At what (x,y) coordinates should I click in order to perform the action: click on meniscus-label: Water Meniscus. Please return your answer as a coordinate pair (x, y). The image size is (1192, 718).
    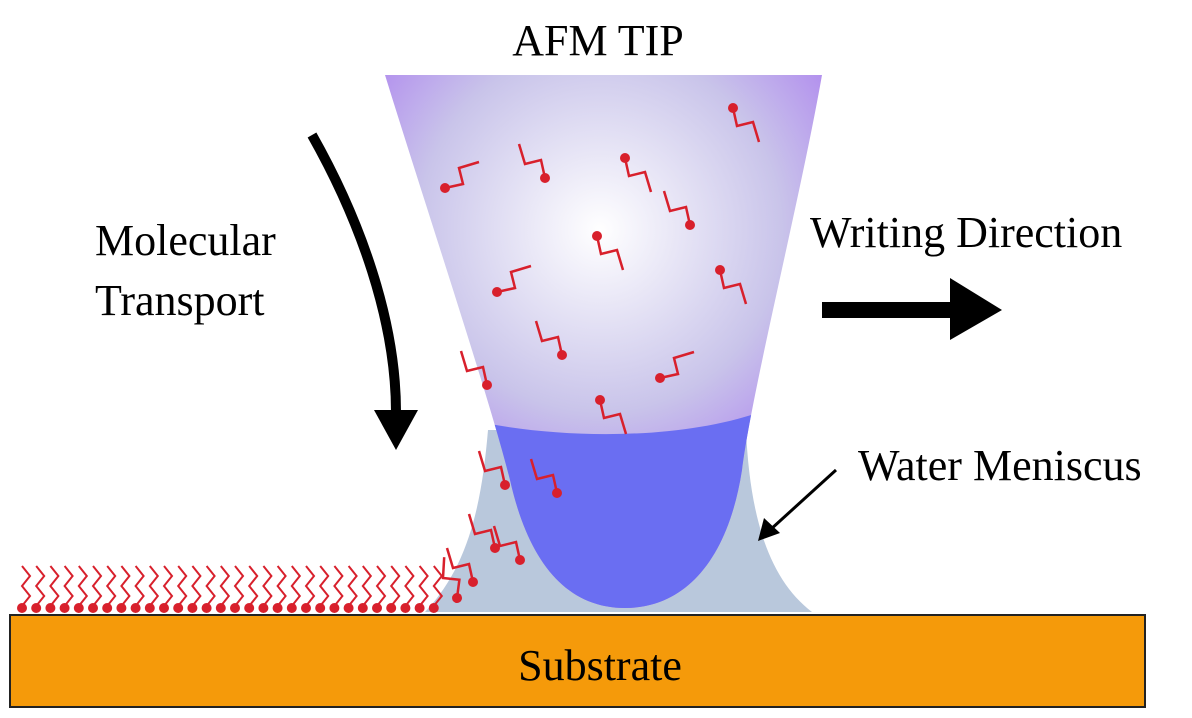
    Looking at the image, I should click on (1000, 465).